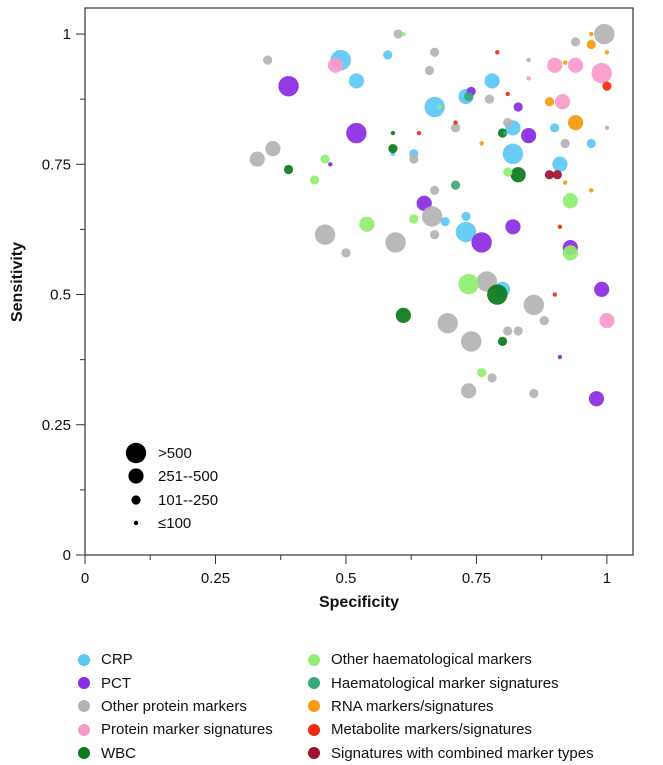  What do you see at coordinates (431, 730) in the screenshot?
I see `legend-label-8: Metabolite markers/signatures` at bounding box center [431, 730].